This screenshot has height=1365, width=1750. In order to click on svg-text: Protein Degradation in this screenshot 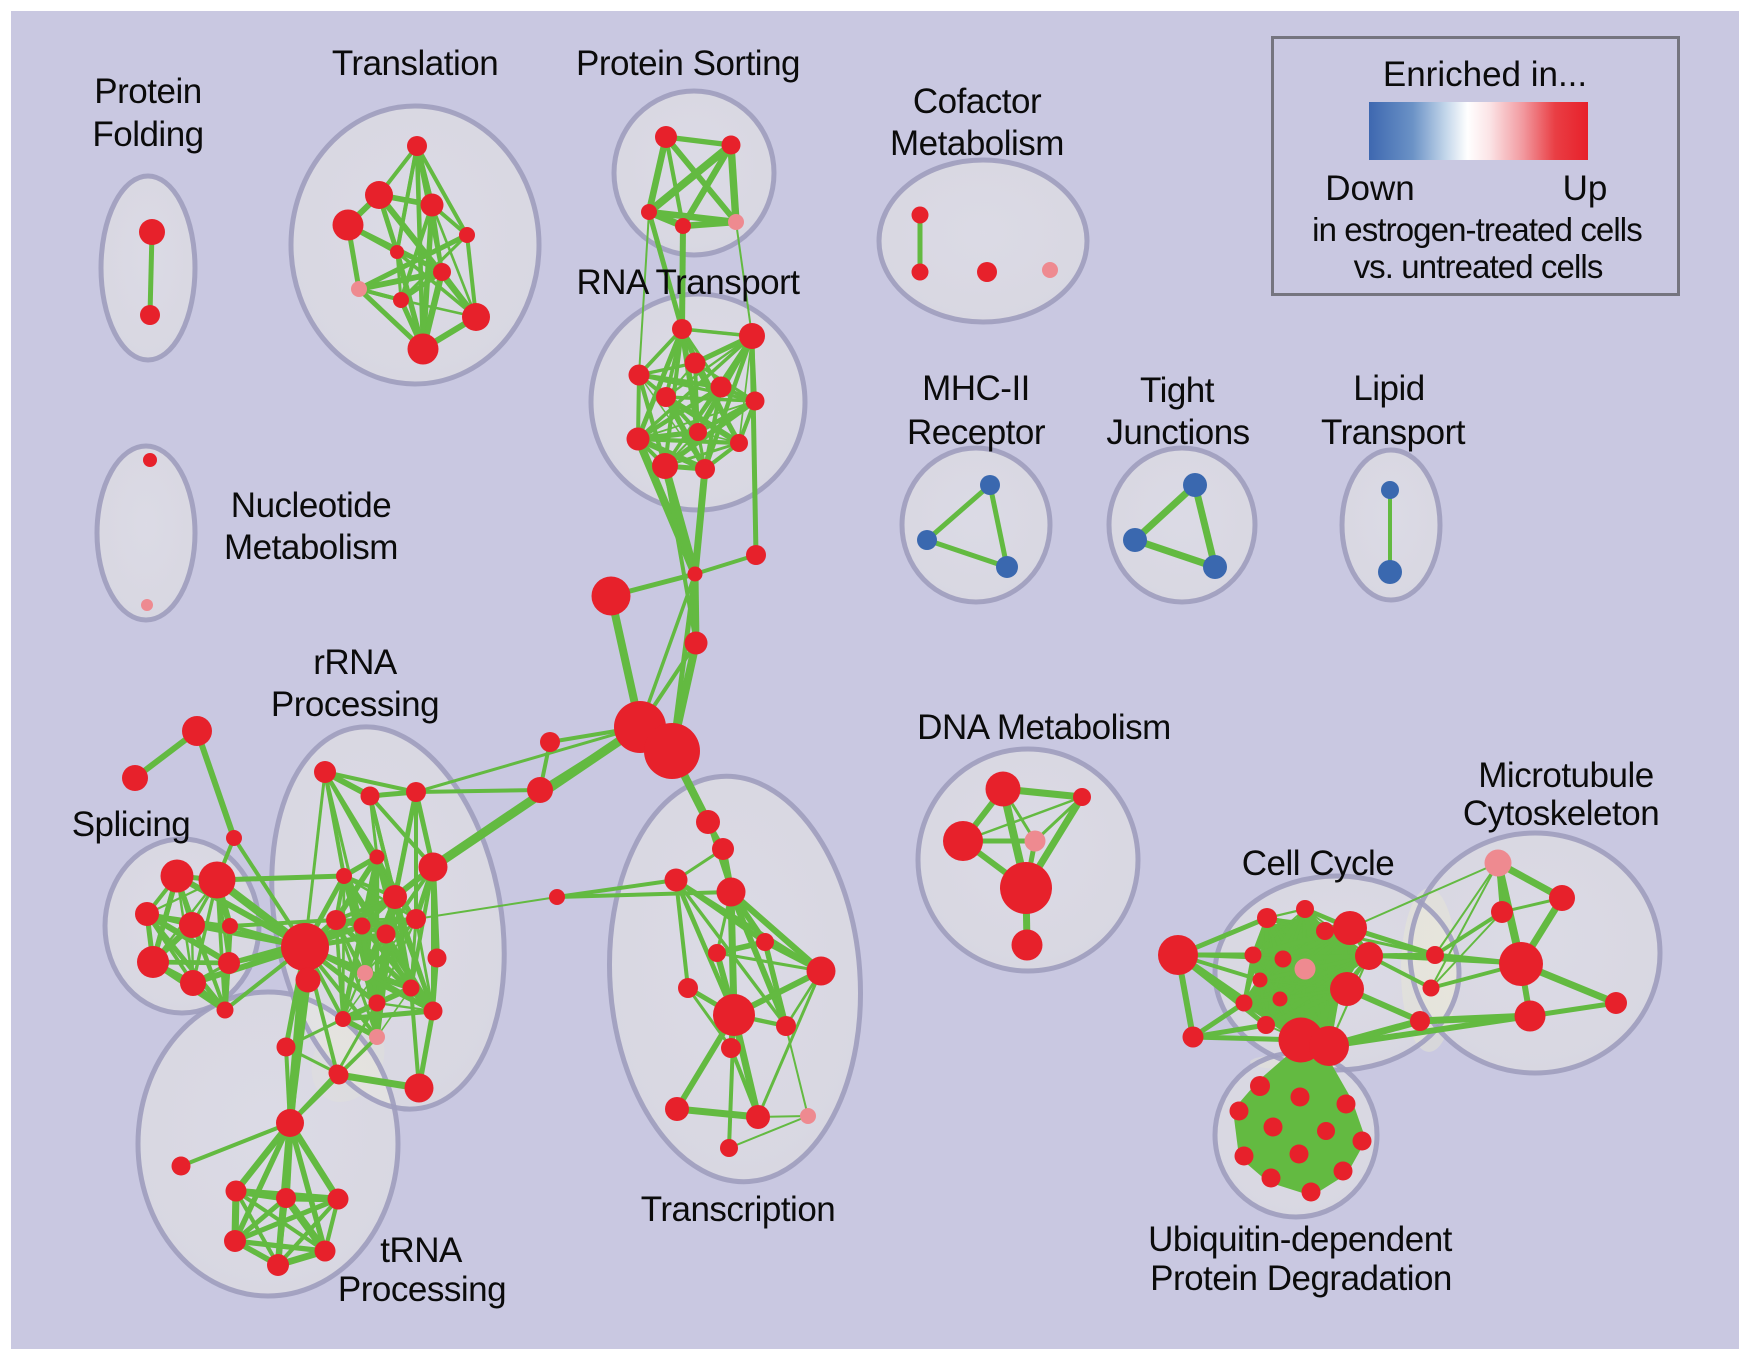, I will do `click(1301, 1278)`.